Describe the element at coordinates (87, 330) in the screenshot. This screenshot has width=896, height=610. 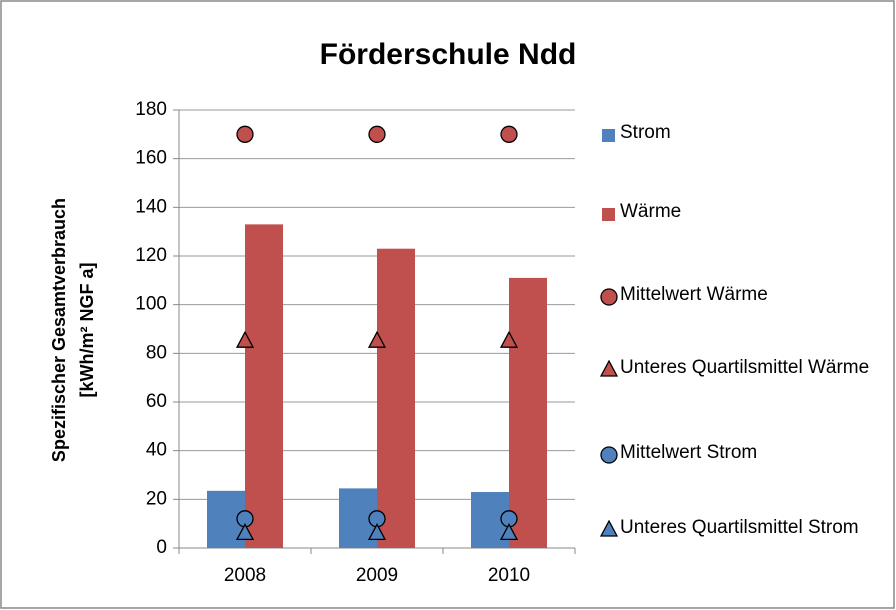
I see `y-axis-label: [kWh/m² NGF a]` at that location.